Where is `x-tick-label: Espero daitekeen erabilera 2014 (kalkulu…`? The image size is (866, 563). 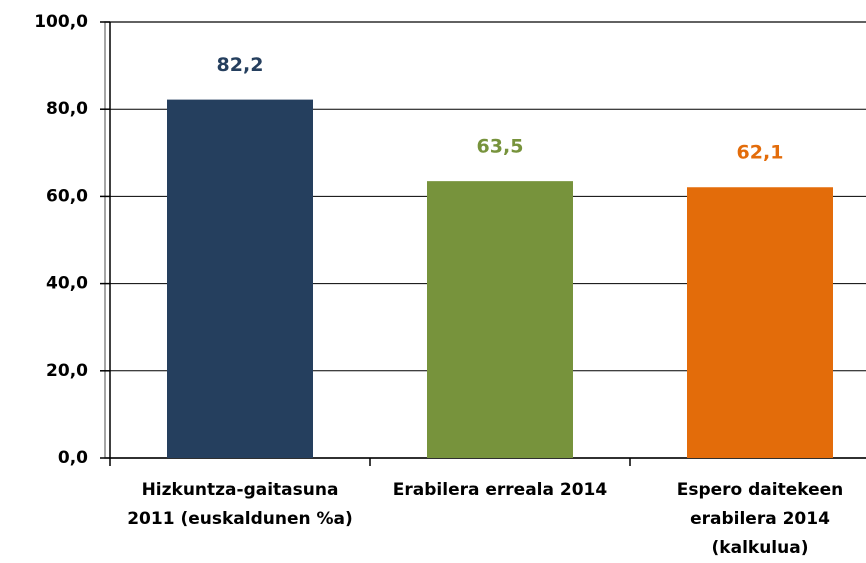 x-tick-label: Espero daitekeen erabilera 2014 (kalkulu… is located at coordinates (760, 519).